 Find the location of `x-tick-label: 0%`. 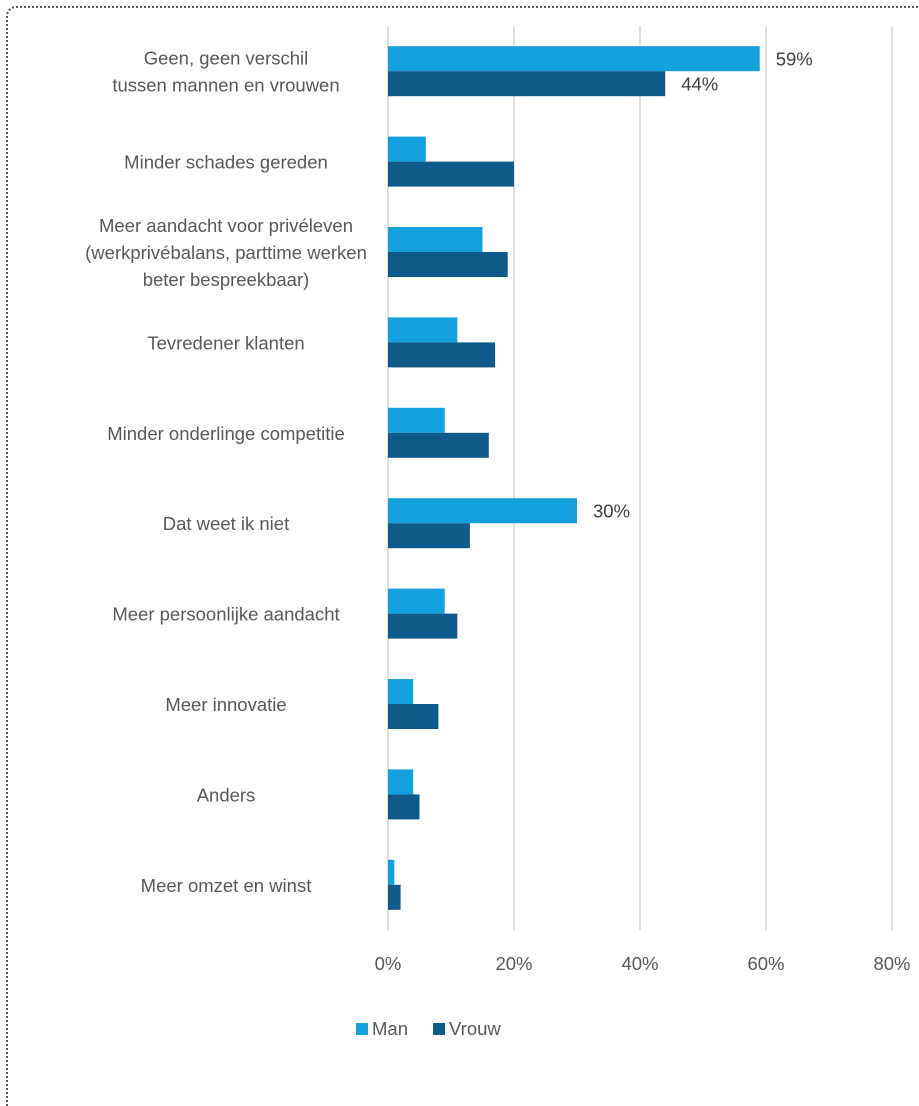

x-tick-label: 0% is located at coordinates (388, 963).